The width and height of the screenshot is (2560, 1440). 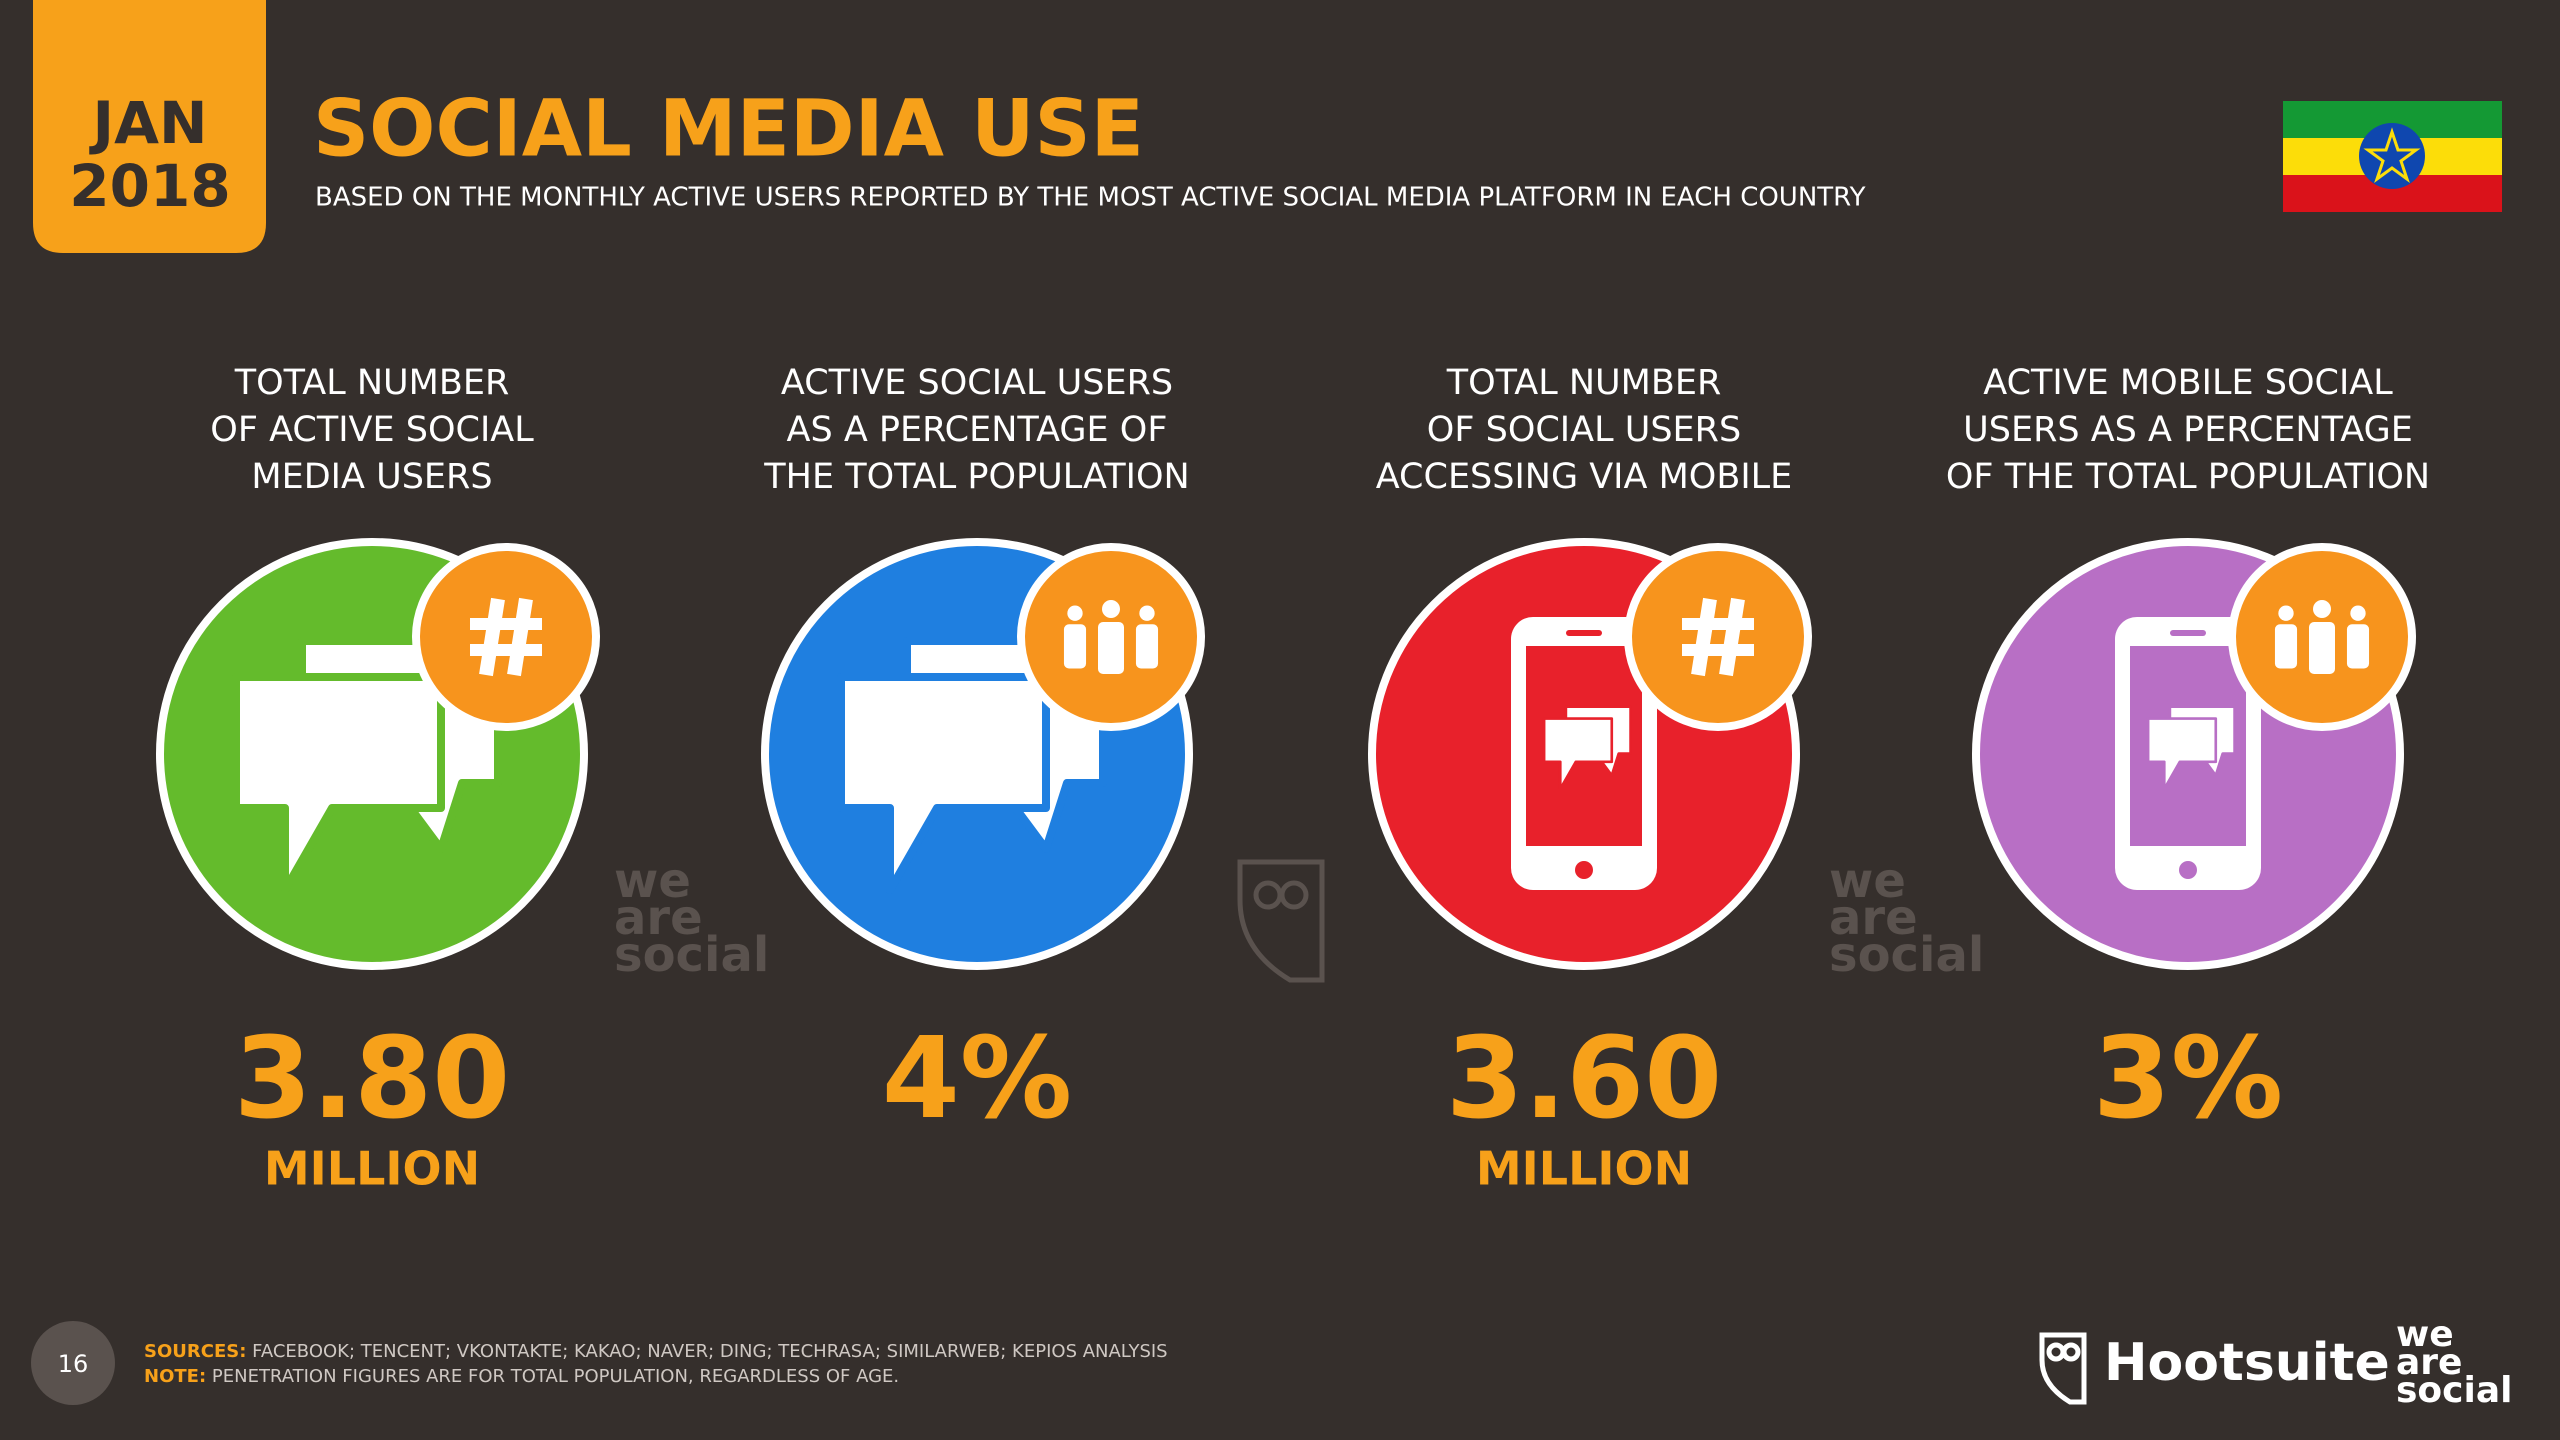 What do you see at coordinates (728, 129) in the screenshot?
I see `title: SOCIAL MEDIA USE` at bounding box center [728, 129].